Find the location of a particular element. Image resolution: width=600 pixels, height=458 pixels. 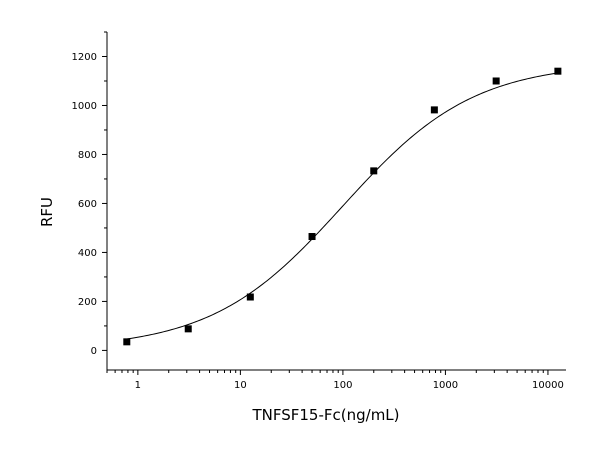

x-tick-label: 100 is located at coordinates (342, 385).